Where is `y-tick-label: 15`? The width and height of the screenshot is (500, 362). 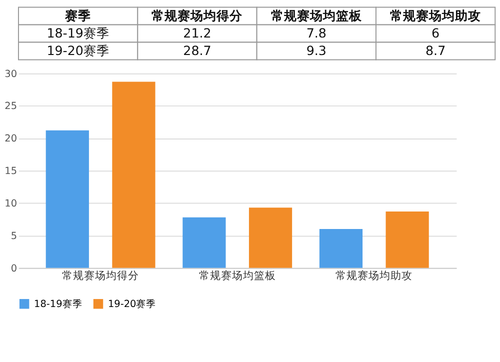
y-tick-label: 15 is located at coordinates (11, 172).